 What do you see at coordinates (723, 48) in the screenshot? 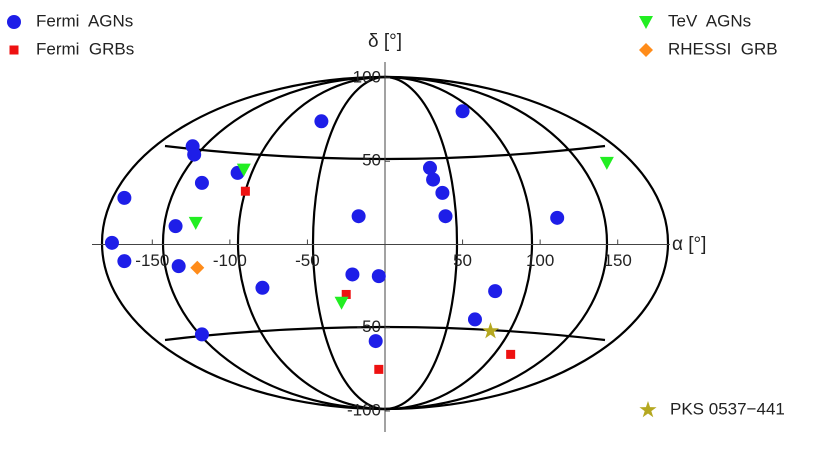
I see `legend-label: RHESSI GRB` at bounding box center [723, 48].